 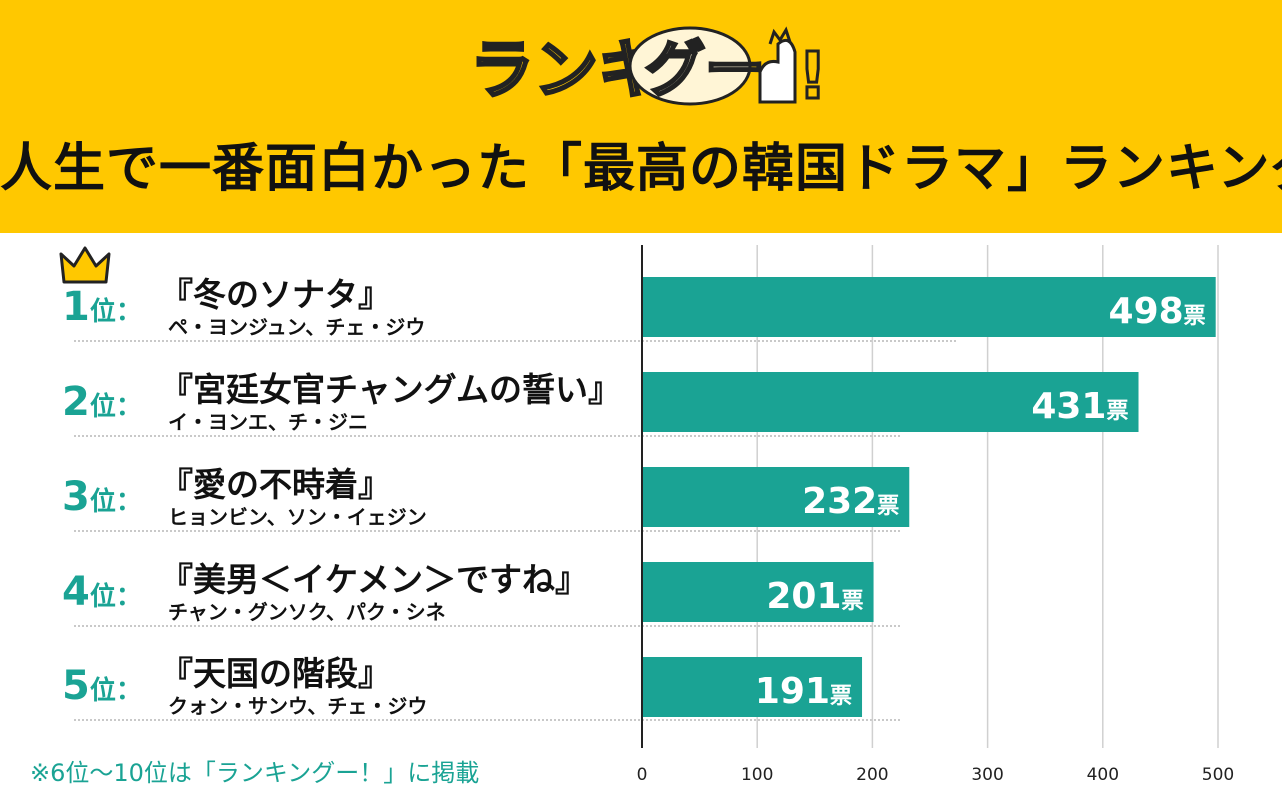 I want to click on logo: ランキン グー !, so click(x=649, y=70).